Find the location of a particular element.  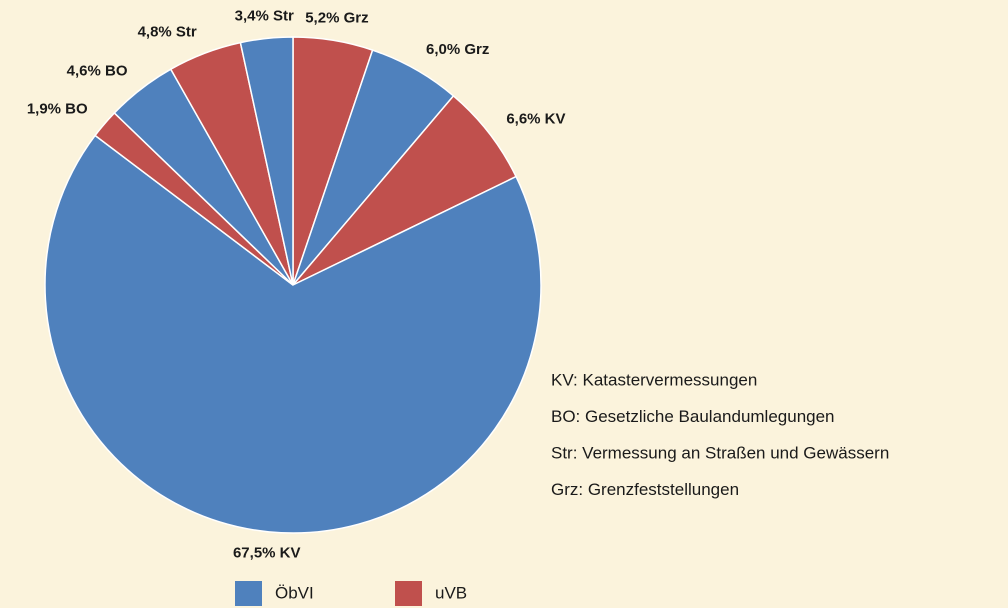

slice-label: 6,6% KV is located at coordinates (535, 118).